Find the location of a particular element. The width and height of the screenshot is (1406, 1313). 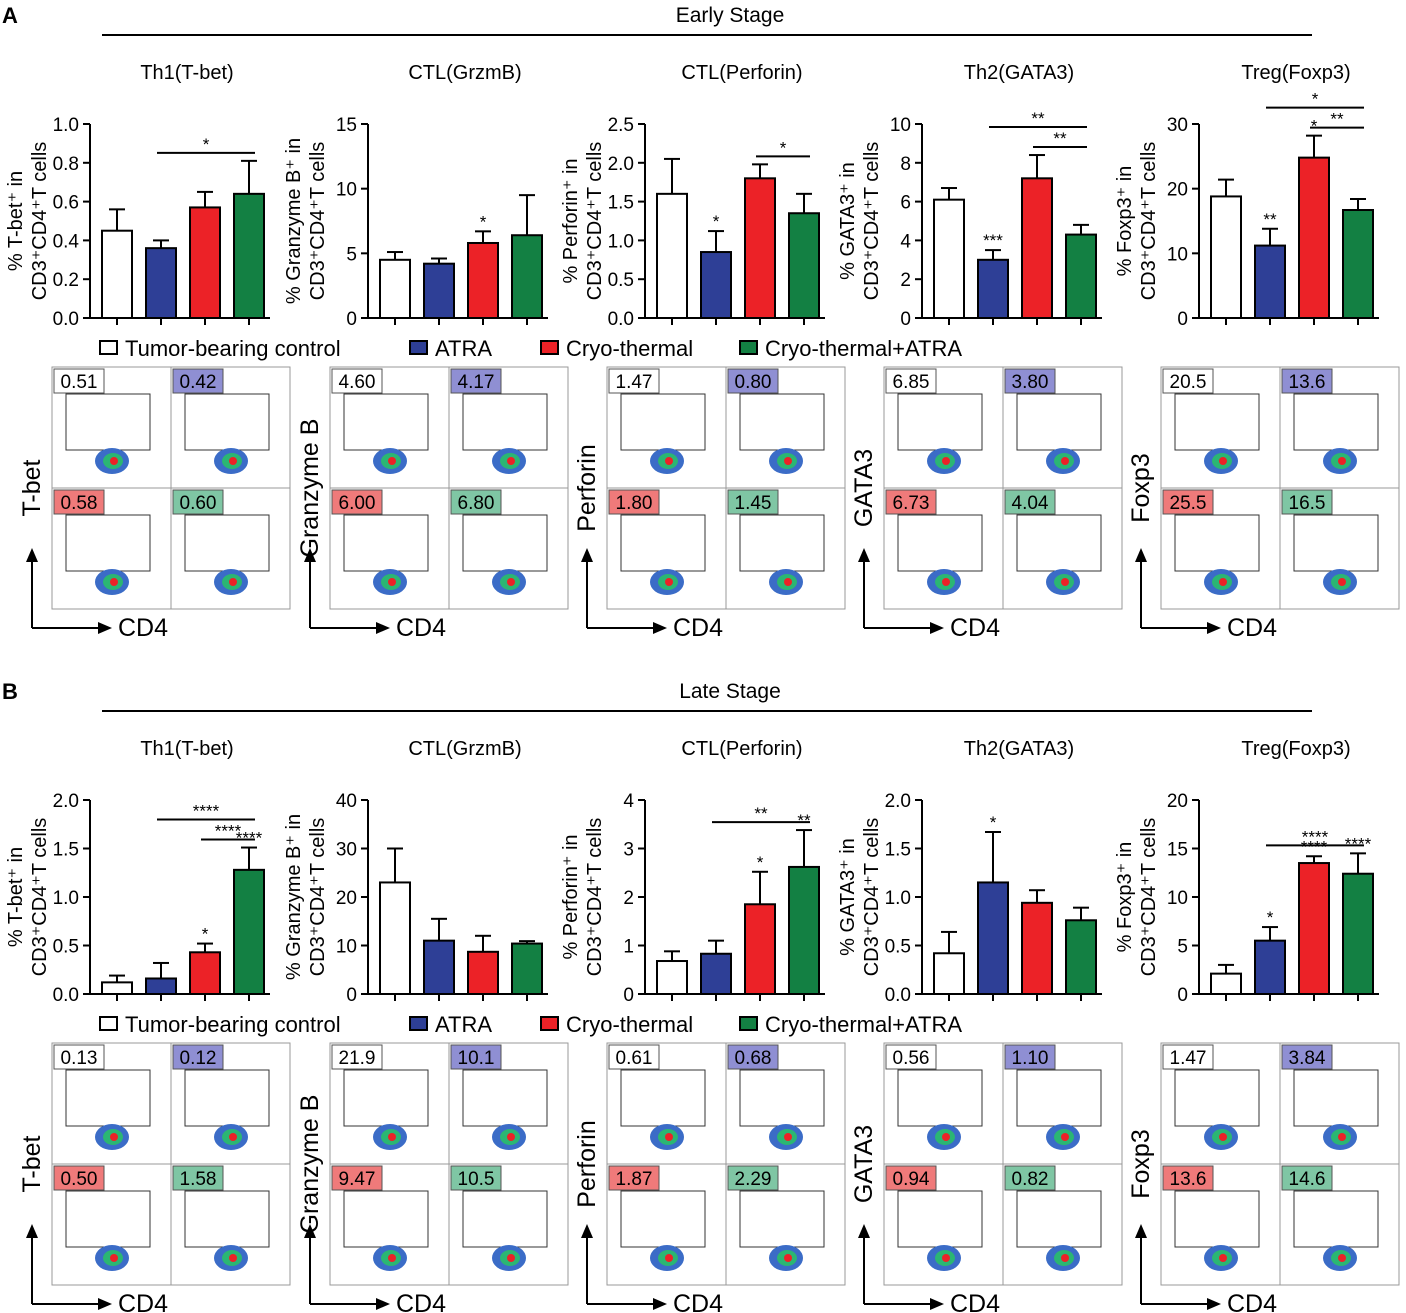

y-tick-label: 30 is located at coordinates (346, 850).